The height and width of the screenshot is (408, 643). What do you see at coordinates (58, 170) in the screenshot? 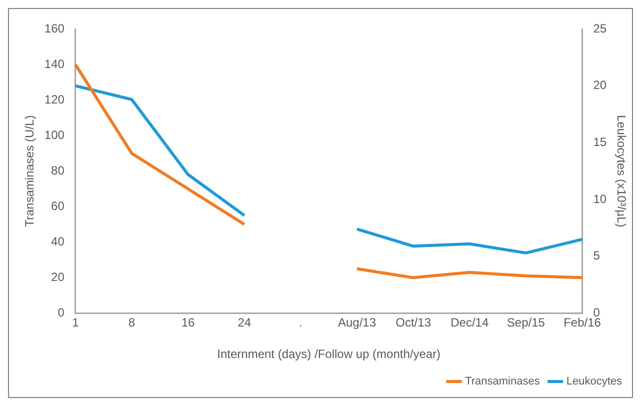
I see `y-tick-label: 80` at bounding box center [58, 170].